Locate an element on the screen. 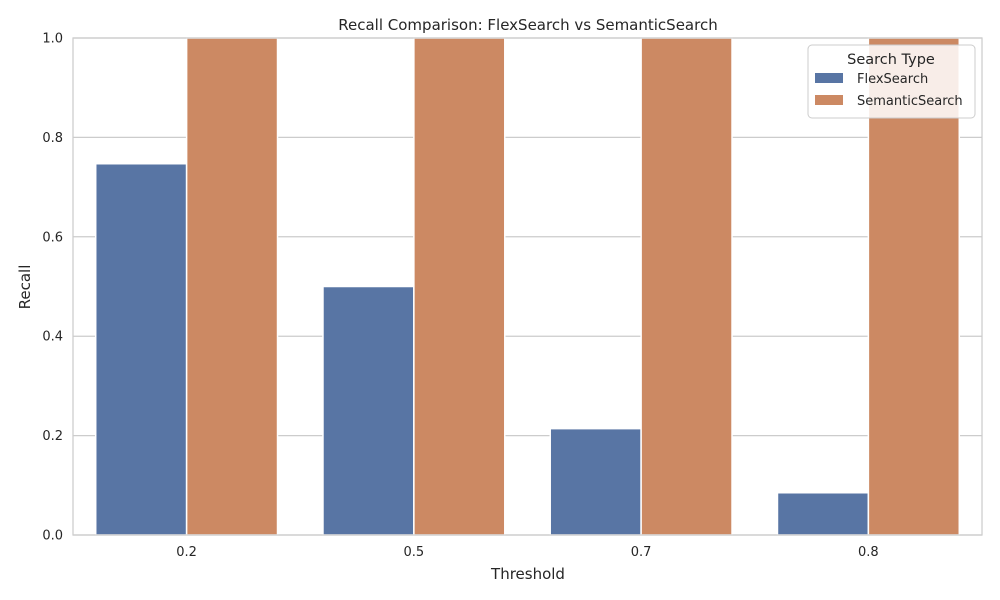 This screenshot has width=1000, height=600. x-axis-label: Threshold is located at coordinates (527, 574).